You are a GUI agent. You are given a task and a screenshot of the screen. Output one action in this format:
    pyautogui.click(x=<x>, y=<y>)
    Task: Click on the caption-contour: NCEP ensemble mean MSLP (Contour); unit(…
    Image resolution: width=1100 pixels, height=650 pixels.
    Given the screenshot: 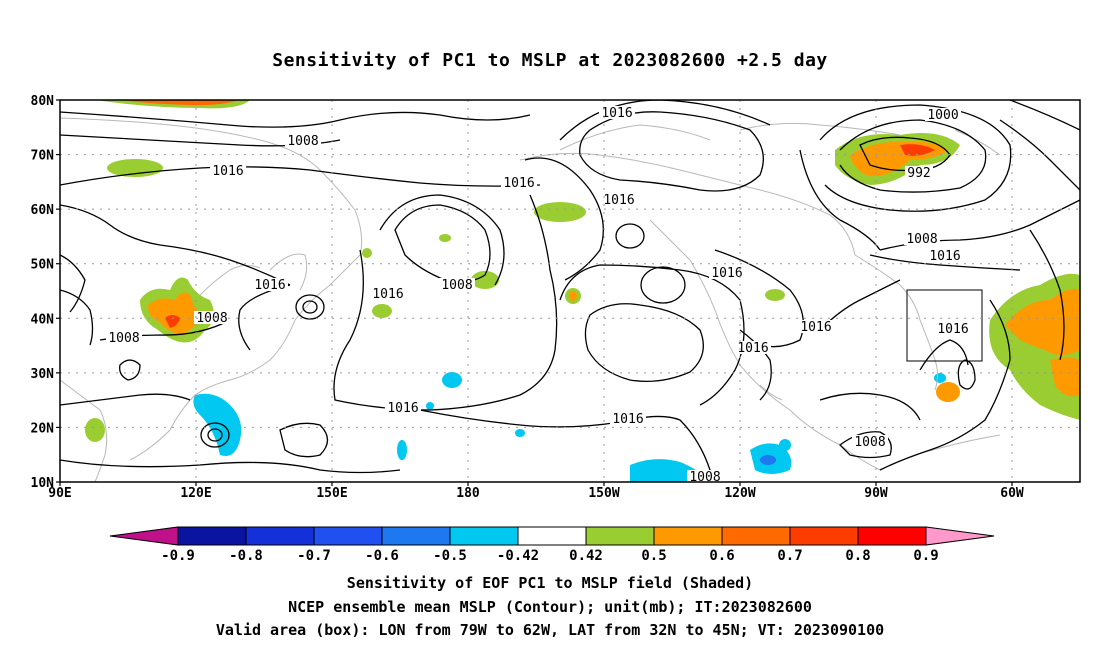 What is the action you would take?
    pyautogui.click(x=550, y=607)
    